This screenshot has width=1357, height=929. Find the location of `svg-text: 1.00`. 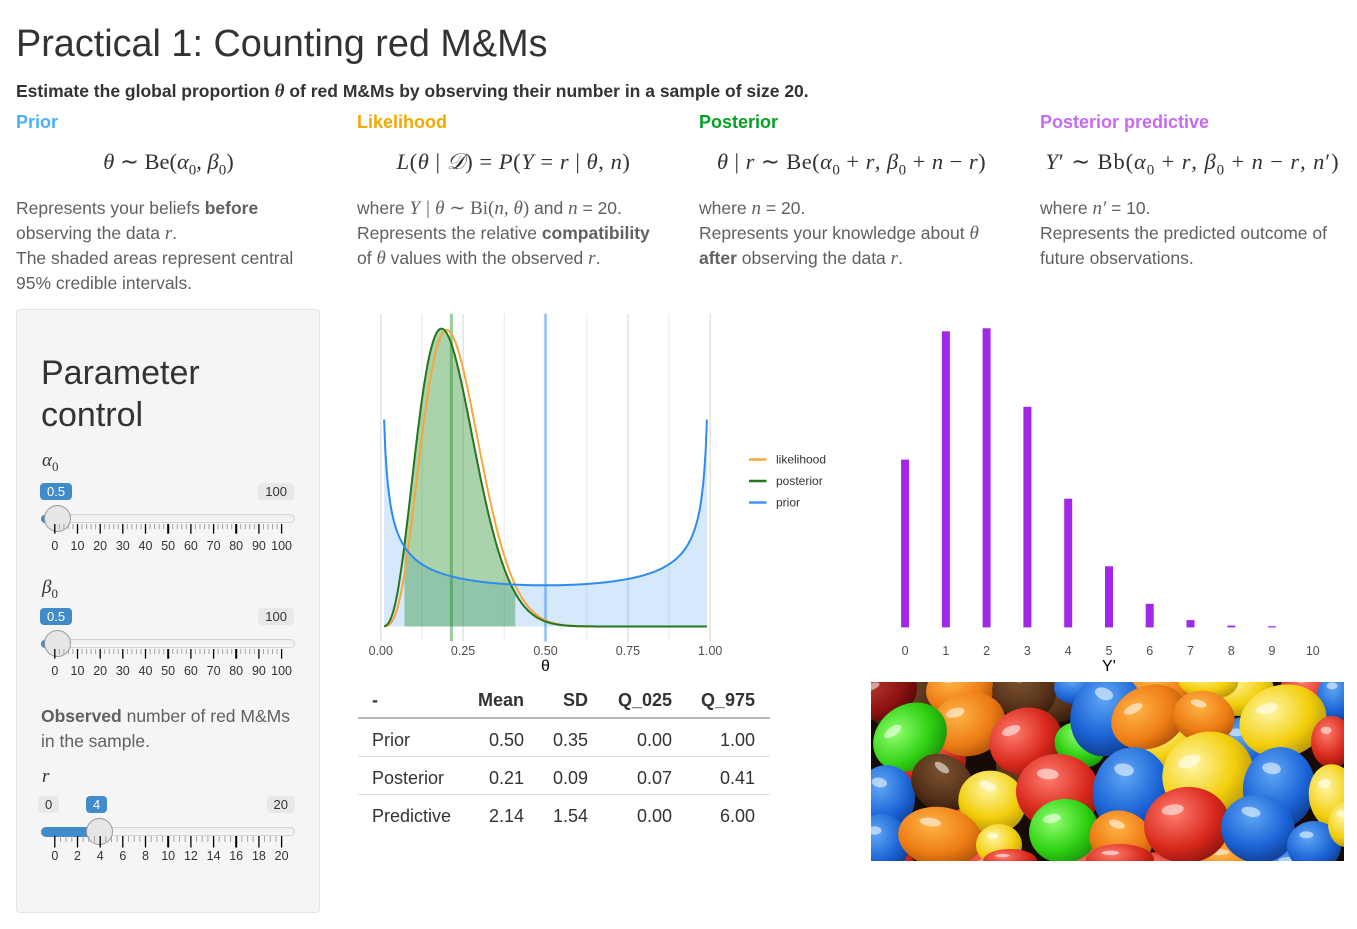

svg-text: 1.00 is located at coordinates (710, 651).